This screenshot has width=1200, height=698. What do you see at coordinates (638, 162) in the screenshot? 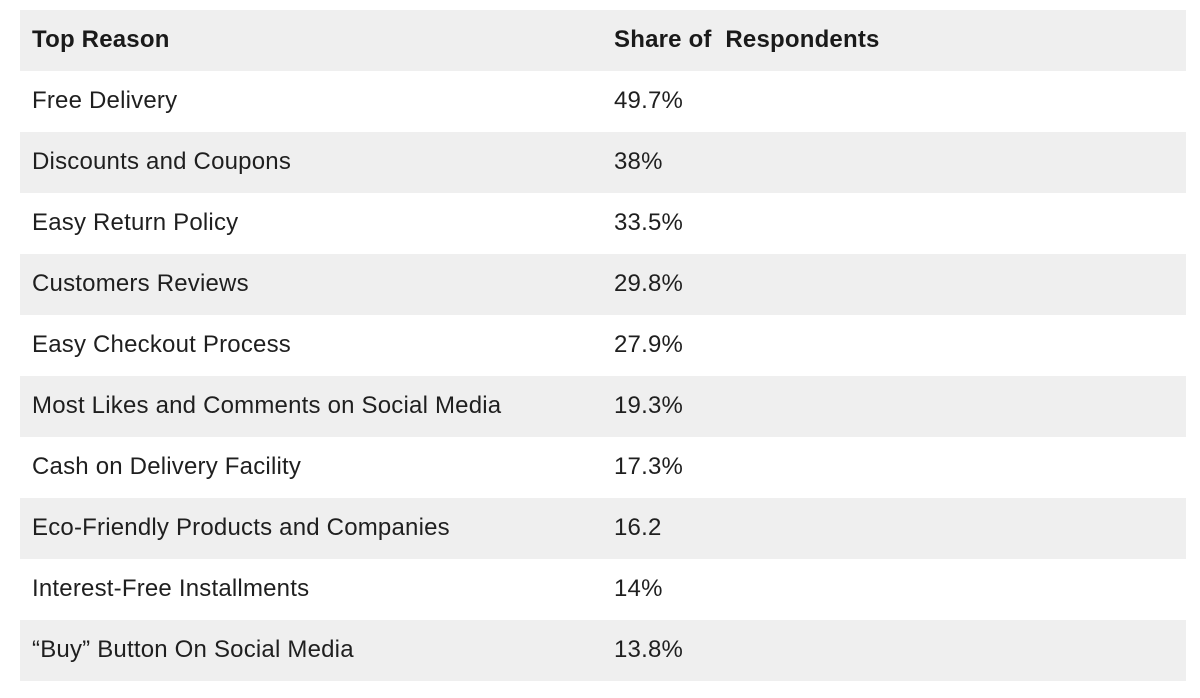
I see `share-cell: 38%` at bounding box center [638, 162].